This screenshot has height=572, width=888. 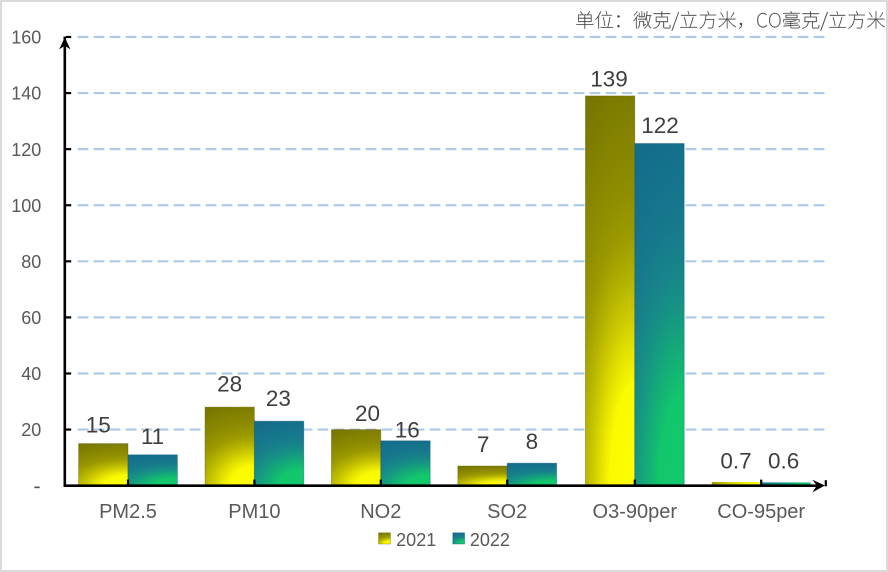 What do you see at coordinates (26, 94) in the screenshot?
I see `svg-text: 140` at bounding box center [26, 94].